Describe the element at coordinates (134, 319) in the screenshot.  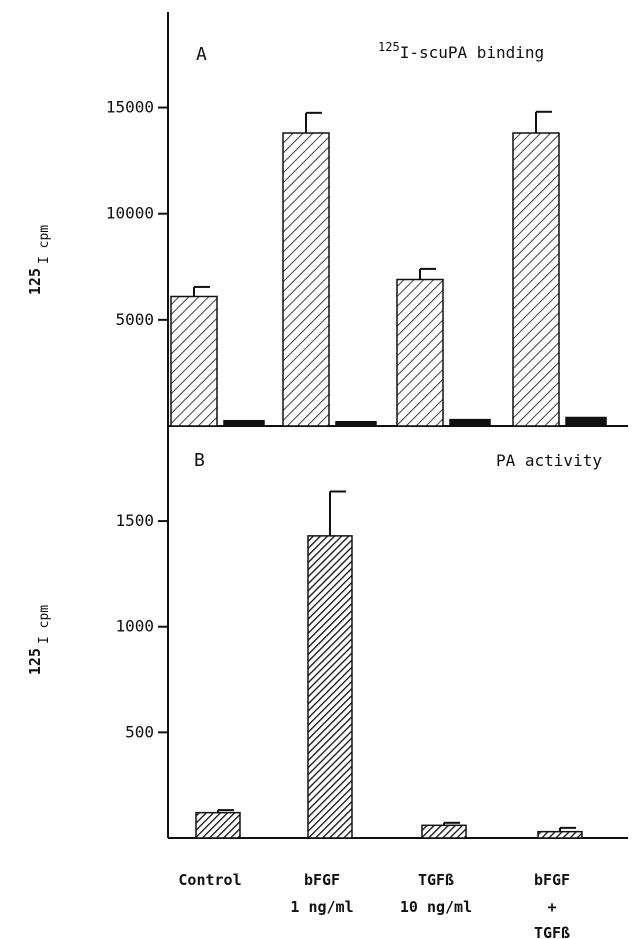
I see `panel-a-y-tick-label: 5000` at that location.